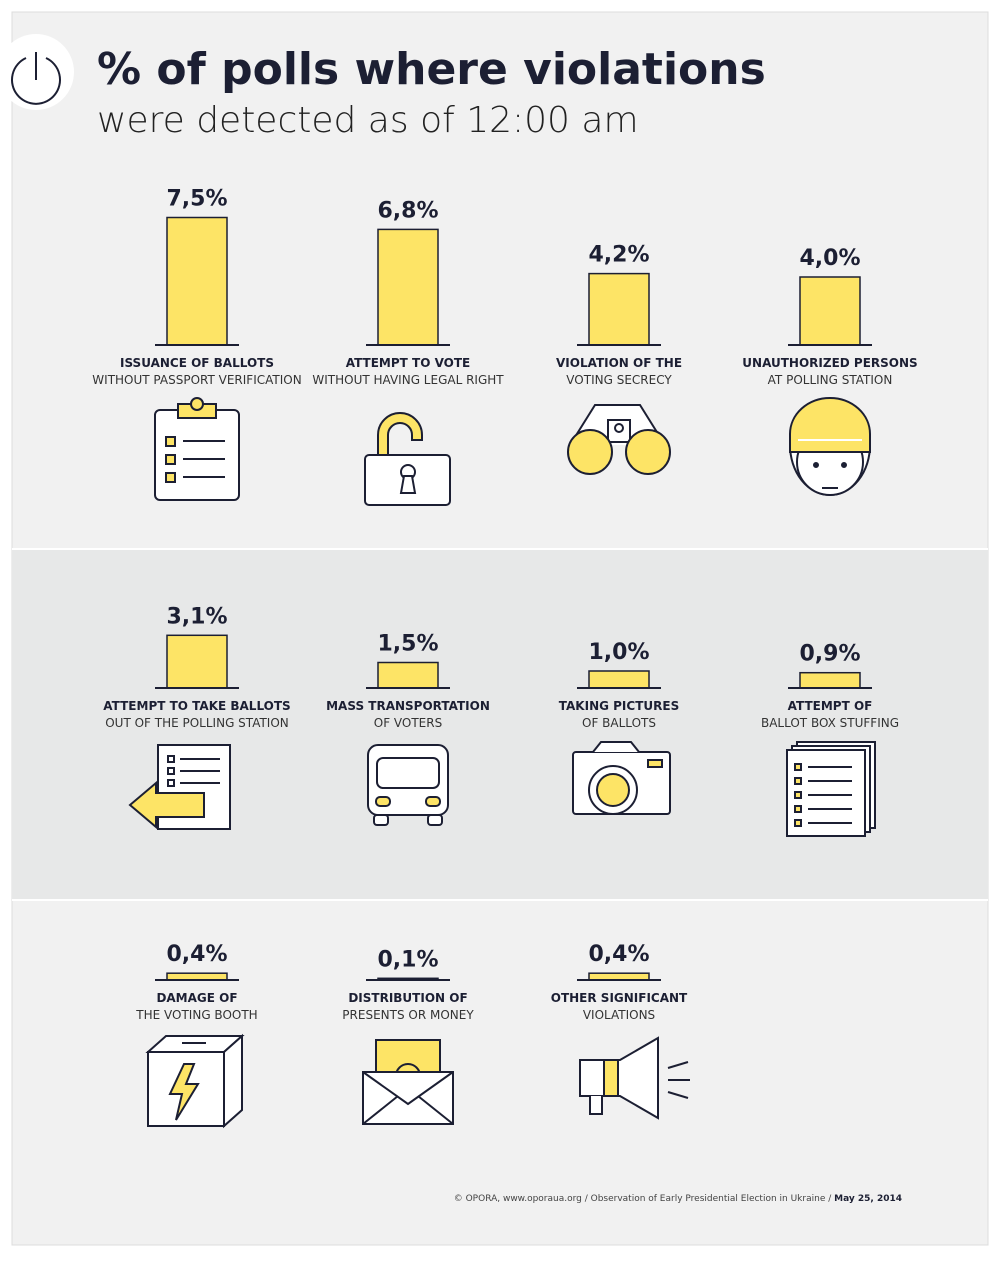  What do you see at coordinates (830, 446) in the screenshot?
I see `icon-head` at bounding box center [830, 446].